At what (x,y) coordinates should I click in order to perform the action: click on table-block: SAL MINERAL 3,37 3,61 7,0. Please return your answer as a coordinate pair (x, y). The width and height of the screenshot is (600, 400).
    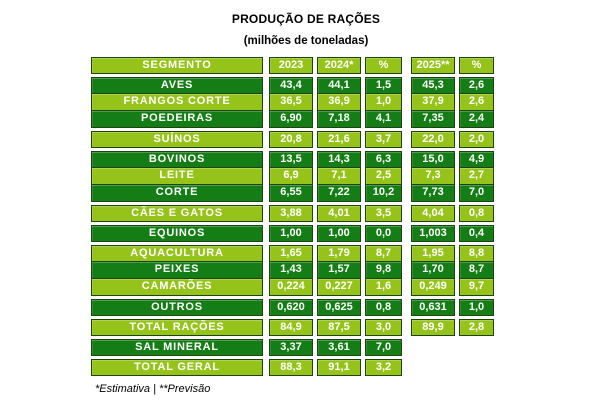
    Looking at the image, I should click on (296, 347).